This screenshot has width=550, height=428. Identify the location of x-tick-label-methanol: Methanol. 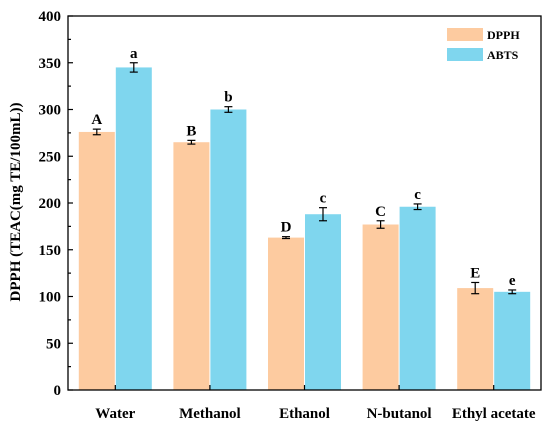
(210, 414).